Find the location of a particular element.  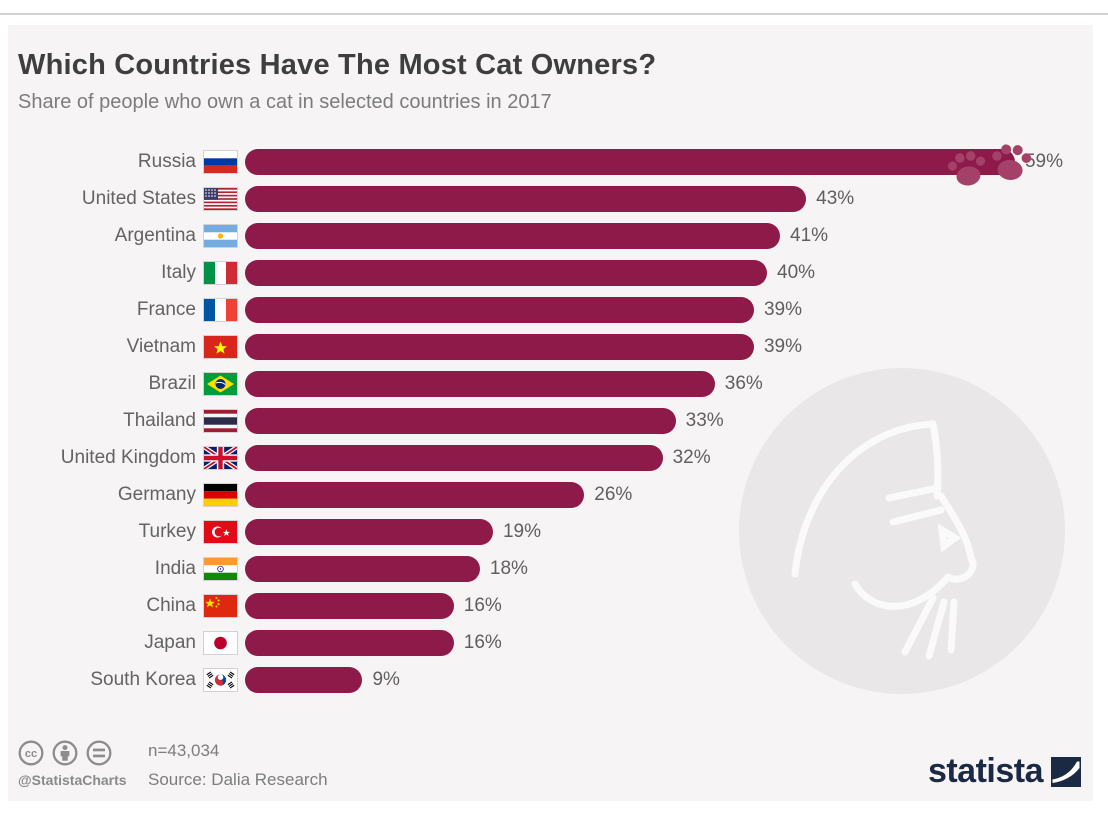

country-label: Italy is located at coordinates (178, 272).